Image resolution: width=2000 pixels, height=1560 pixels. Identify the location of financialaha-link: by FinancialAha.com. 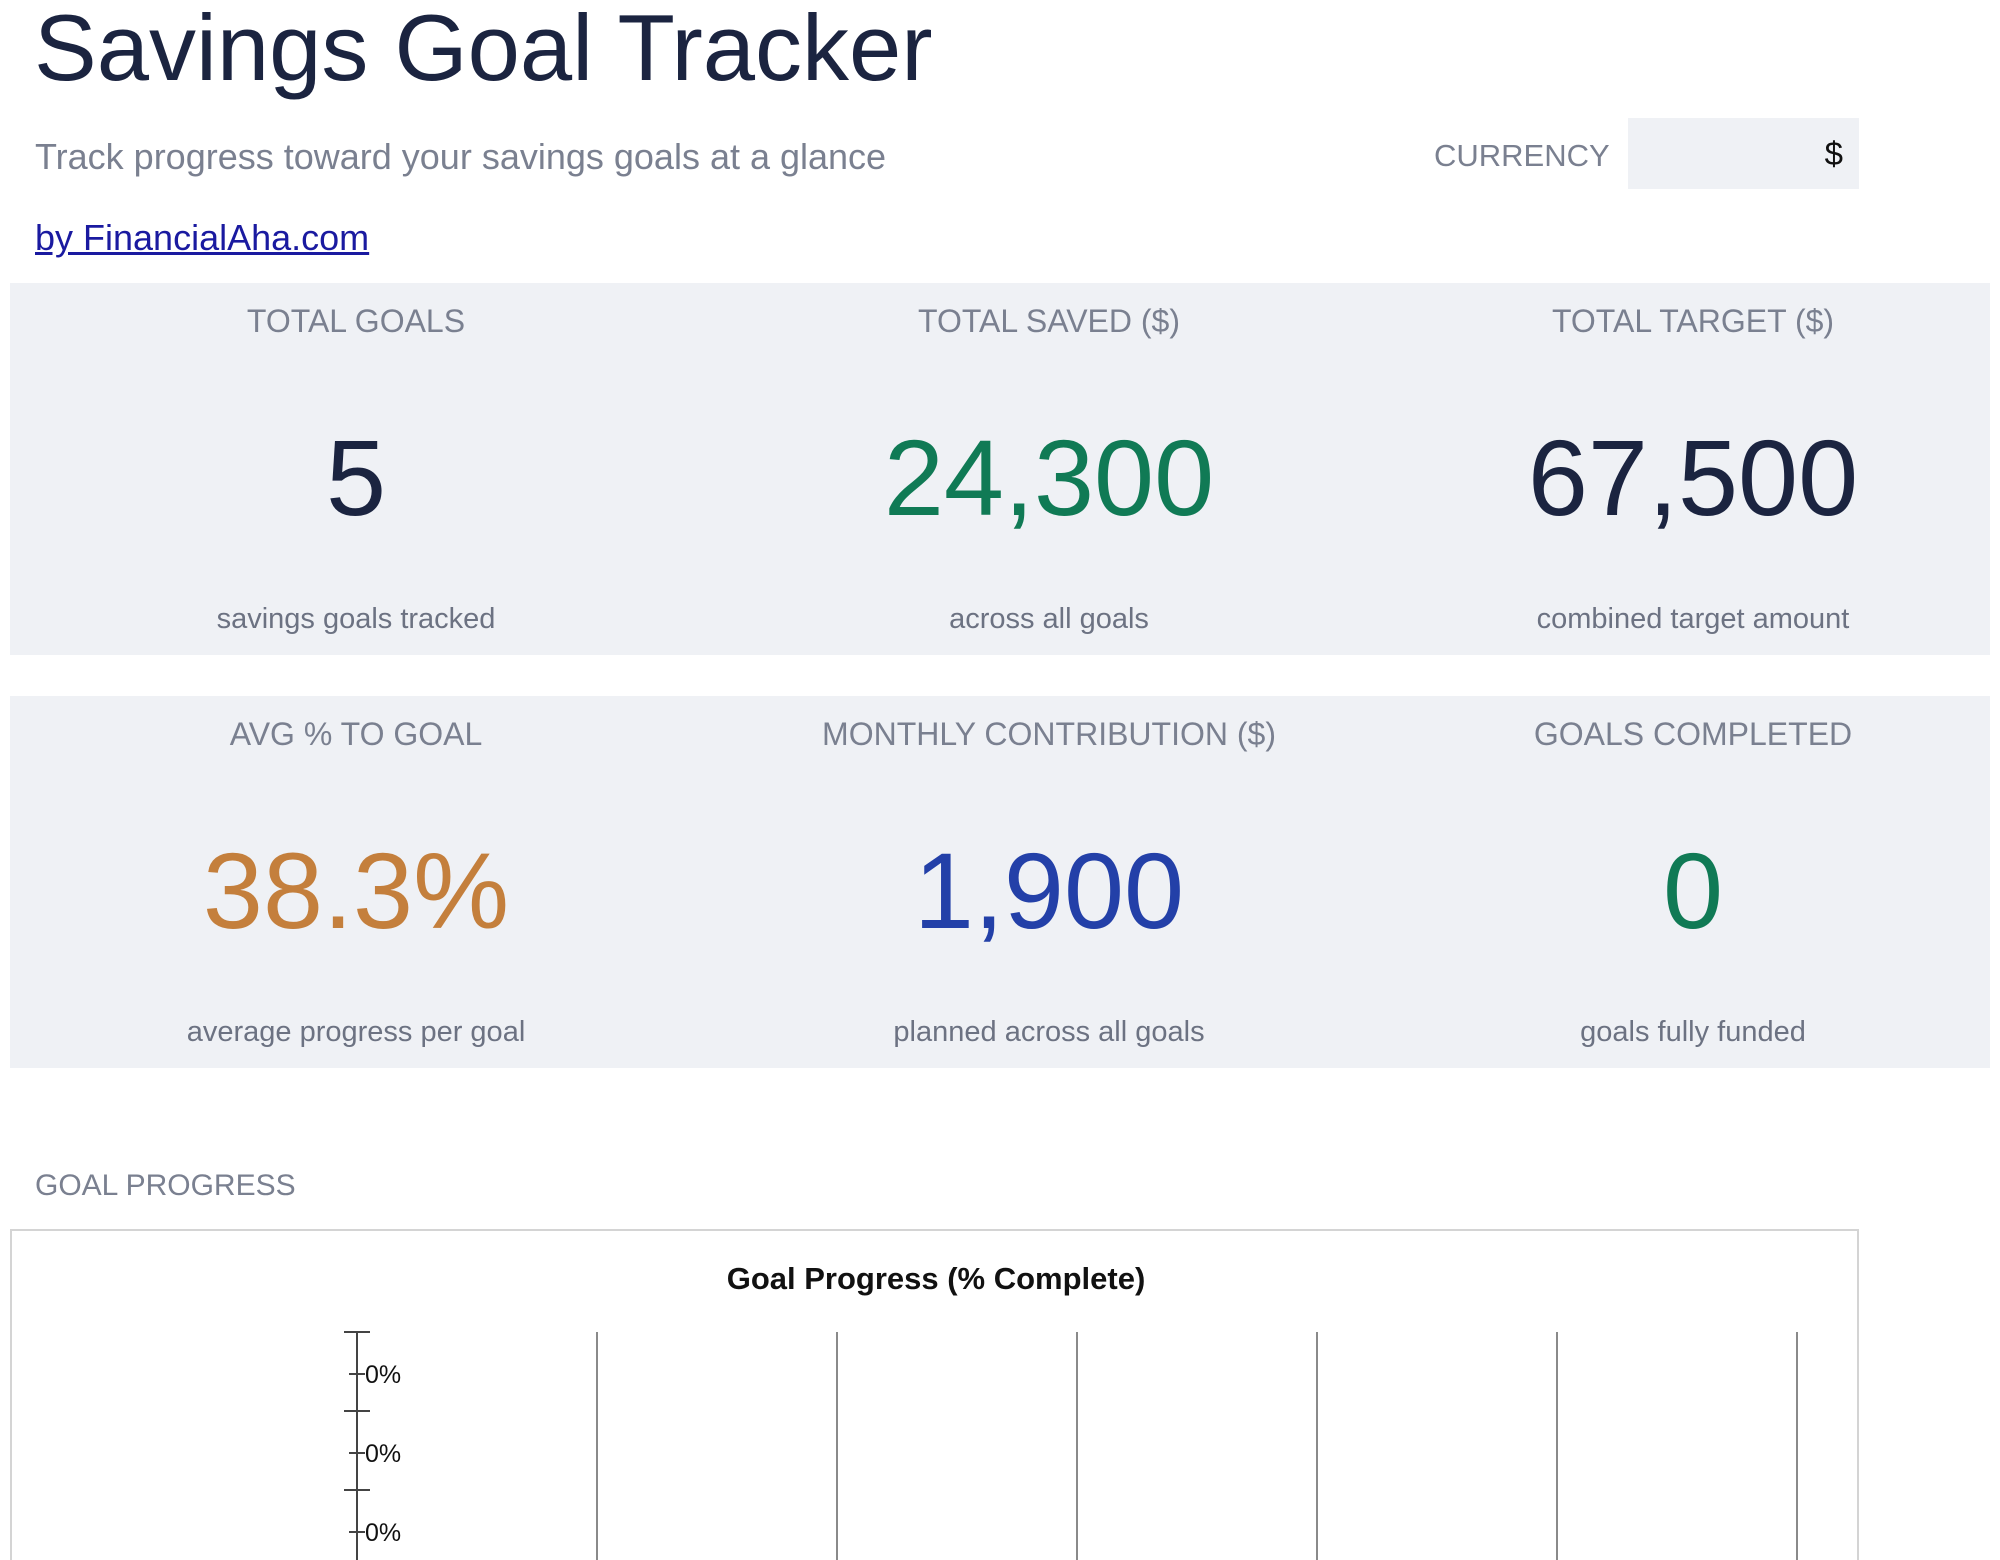
(202, 237).